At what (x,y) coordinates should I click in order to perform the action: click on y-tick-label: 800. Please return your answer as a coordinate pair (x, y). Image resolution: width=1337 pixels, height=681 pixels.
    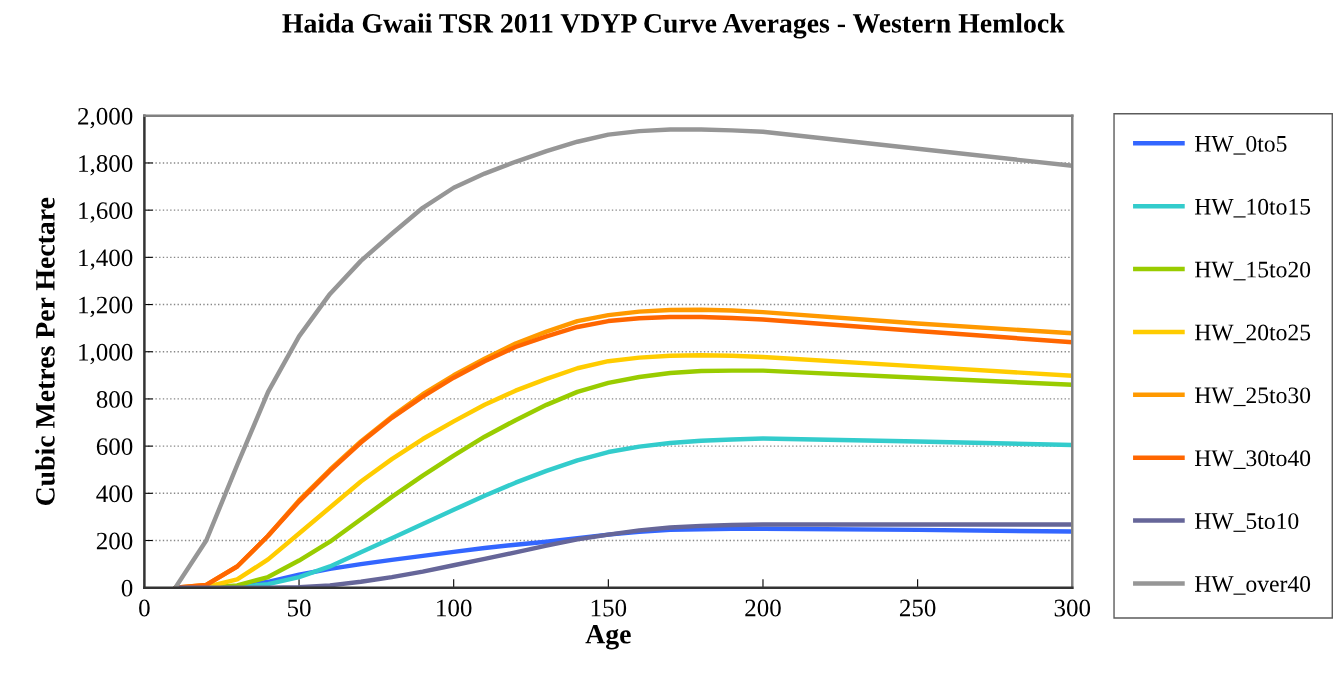
    Looking at the image, I should click on (114, 399).